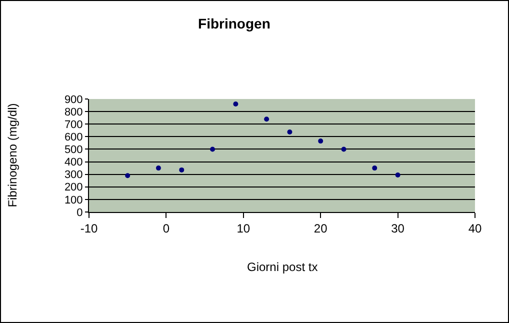 This screenshot has width=509, height=323. What do you see at coordinates (73, 200) in the screenshot?
I see `y-tick-label: 100` at bounding box center [73, 200].